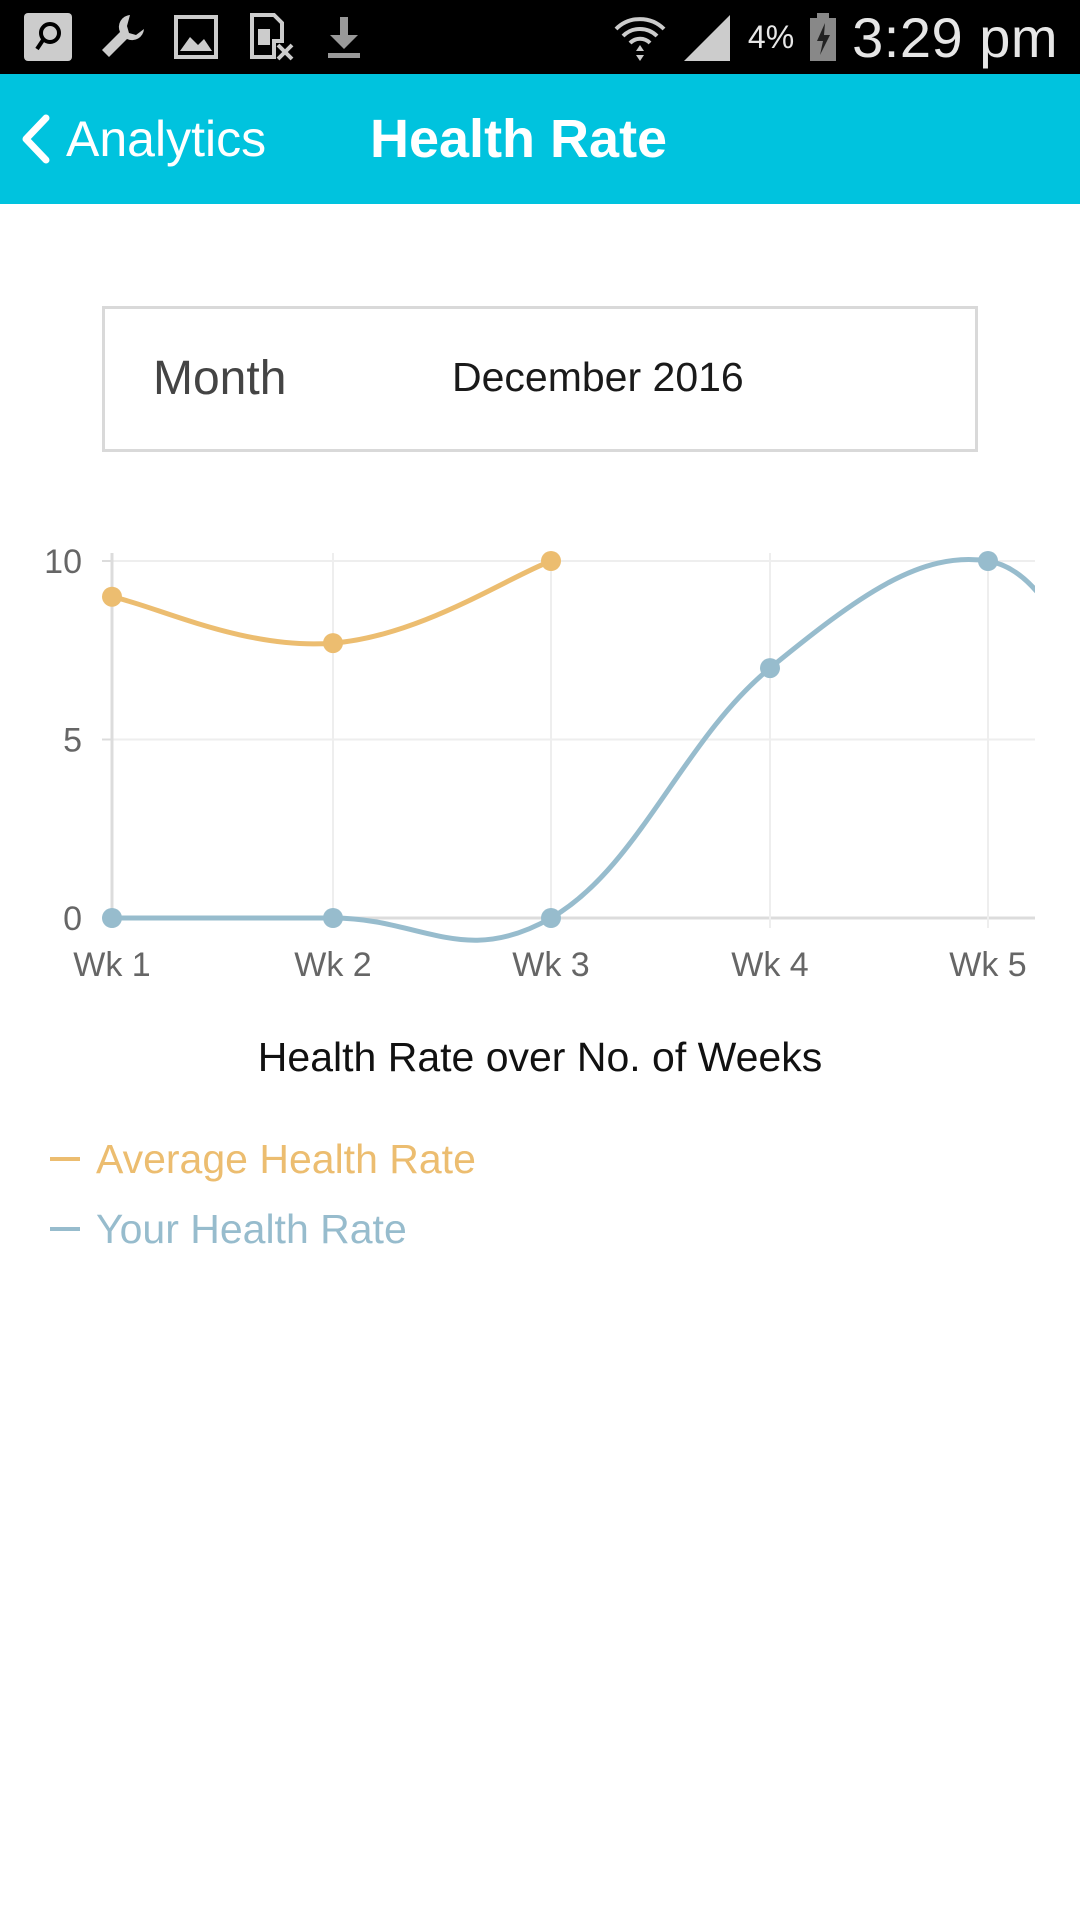 This screenshot has height=1920, width=1080. I want to click on x-tick-label: Wk 5, so click(987, 965).